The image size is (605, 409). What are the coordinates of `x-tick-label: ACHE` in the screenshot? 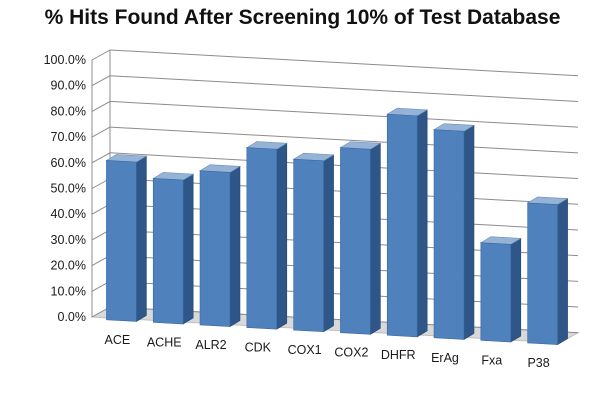 It's located at (164, 342).